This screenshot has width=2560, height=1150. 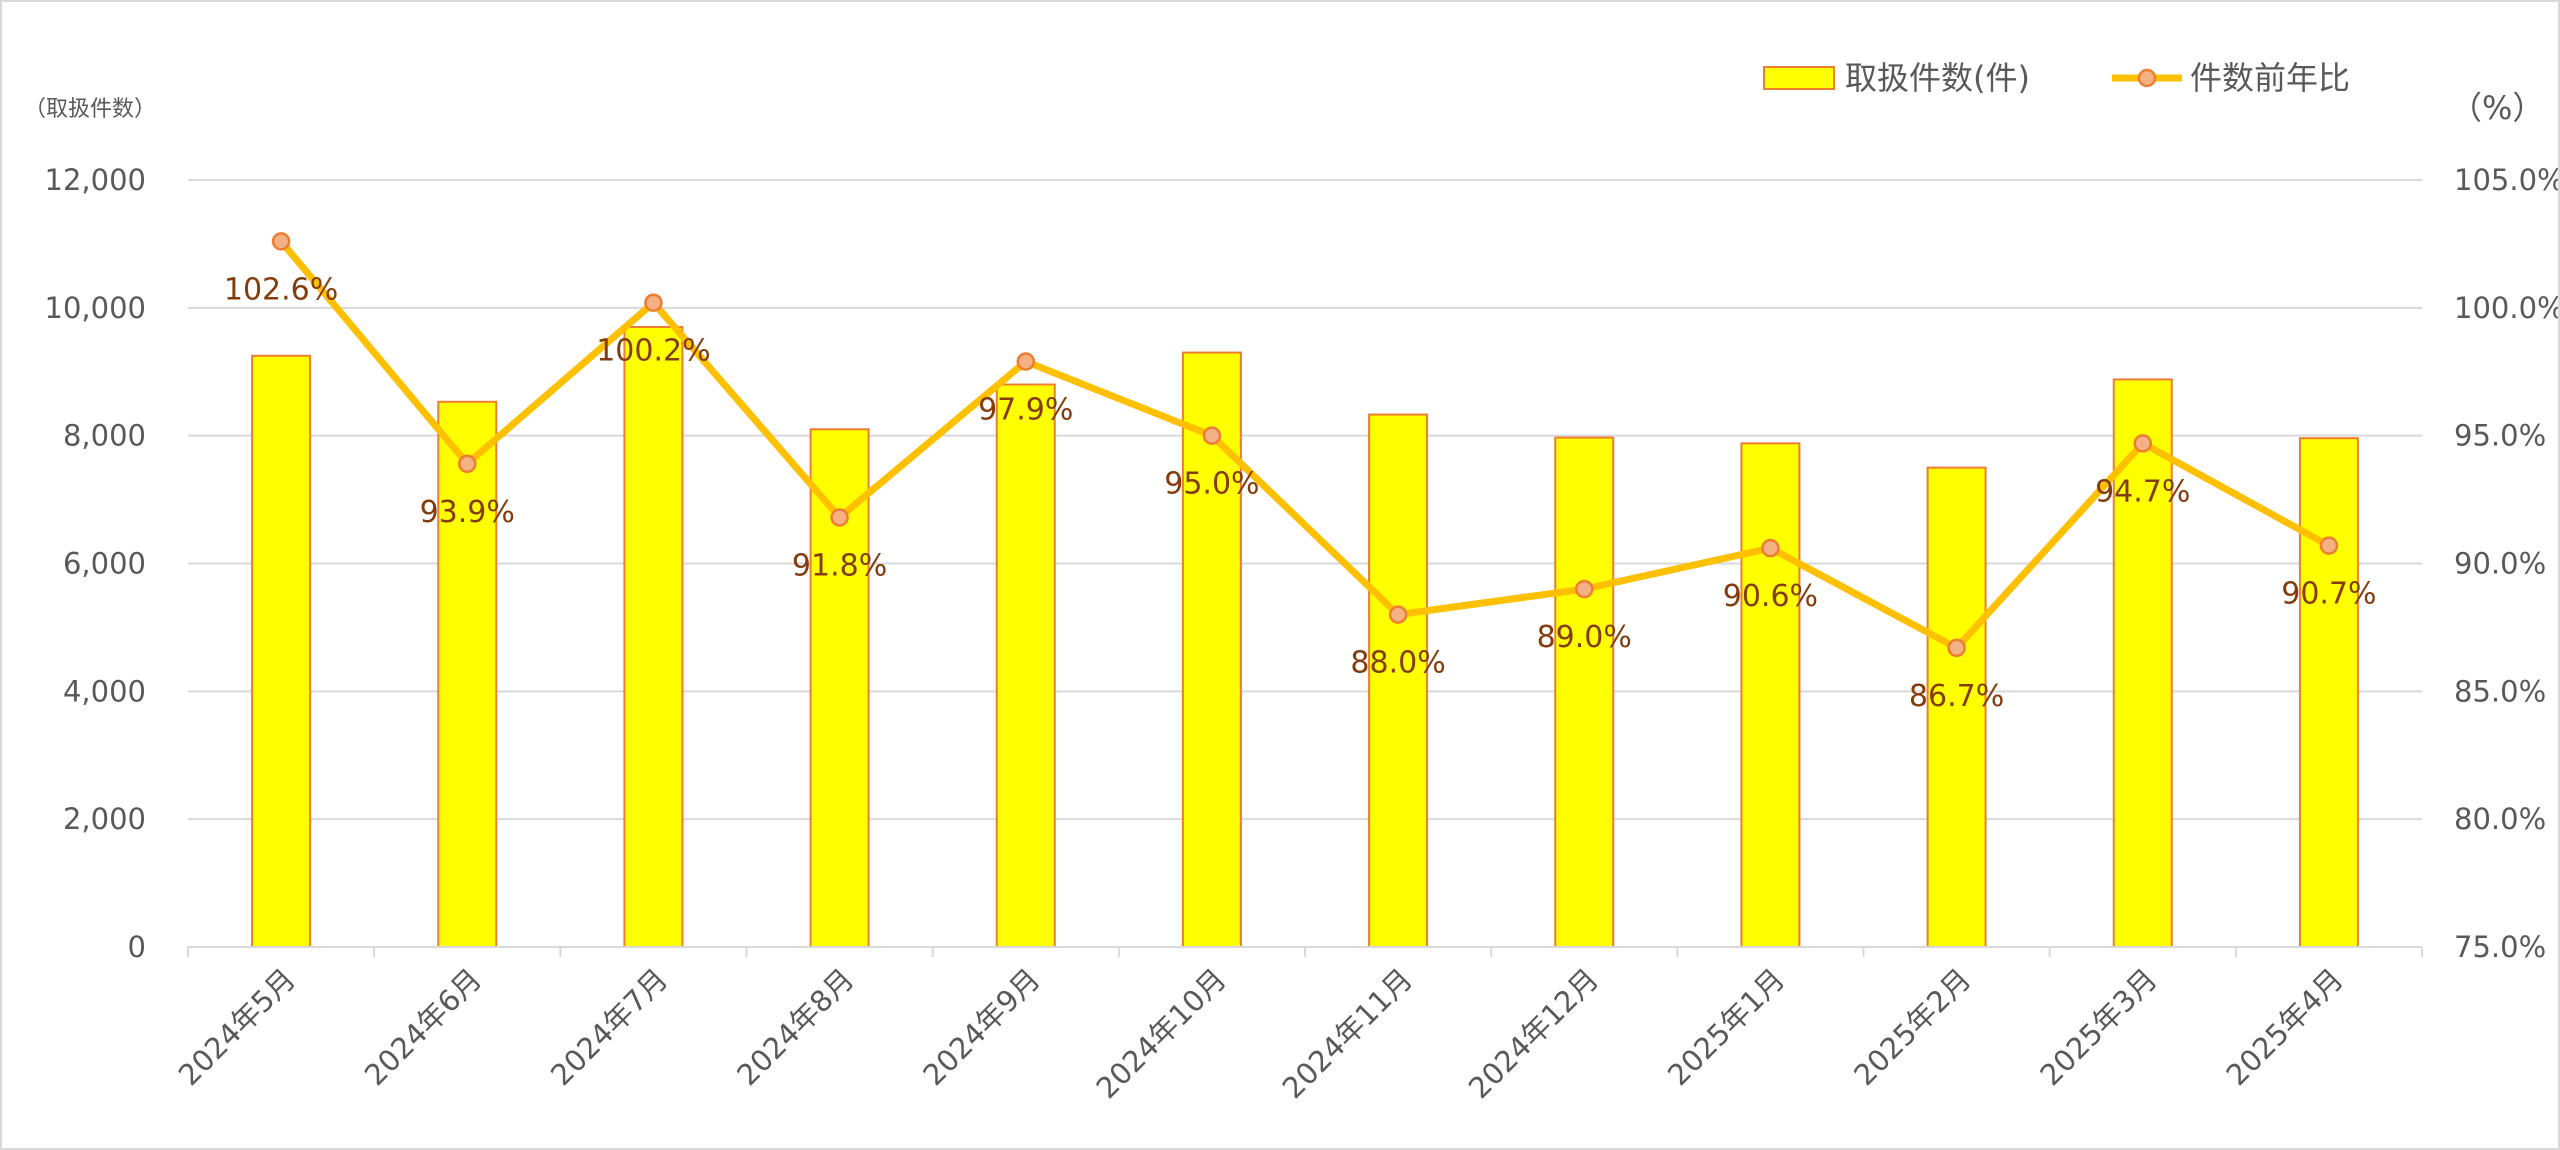 I want to click on y-right-tick-label: 95.0%, so click(x=2500, y=436).